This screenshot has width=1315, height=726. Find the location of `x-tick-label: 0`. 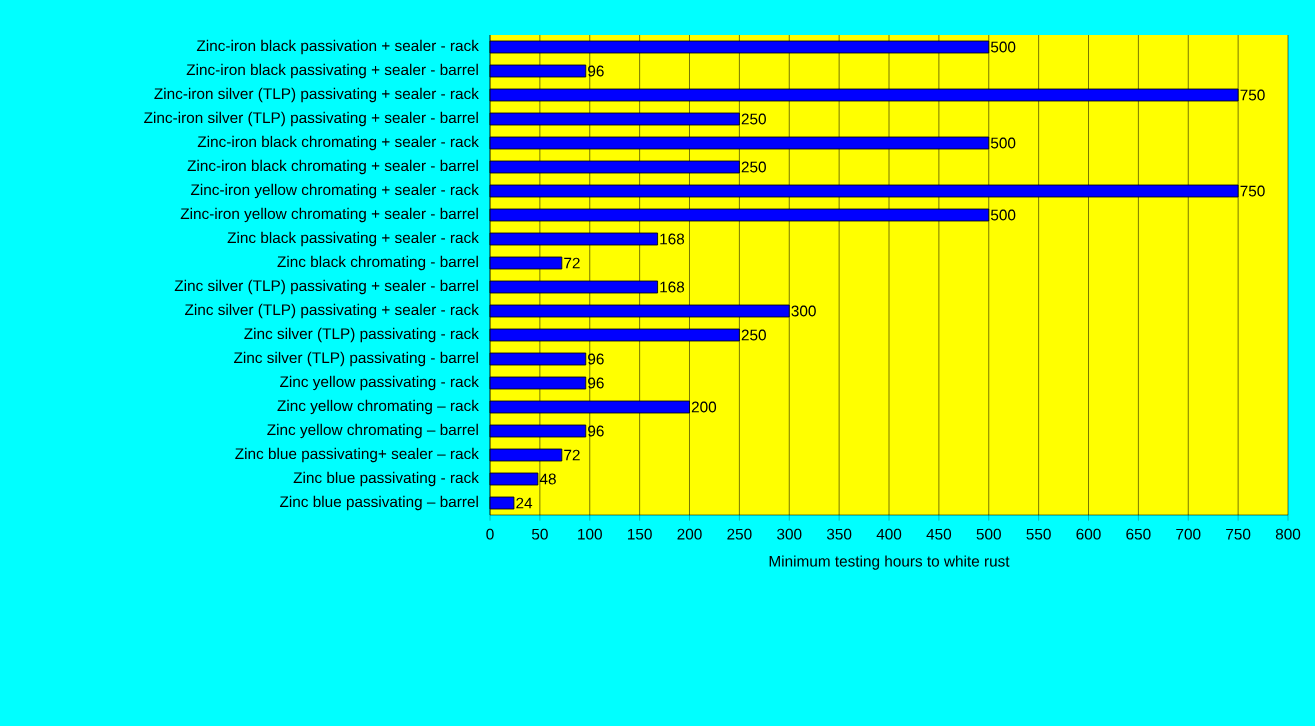

x-tick-label: 0 is located at coordinates (490, 534).